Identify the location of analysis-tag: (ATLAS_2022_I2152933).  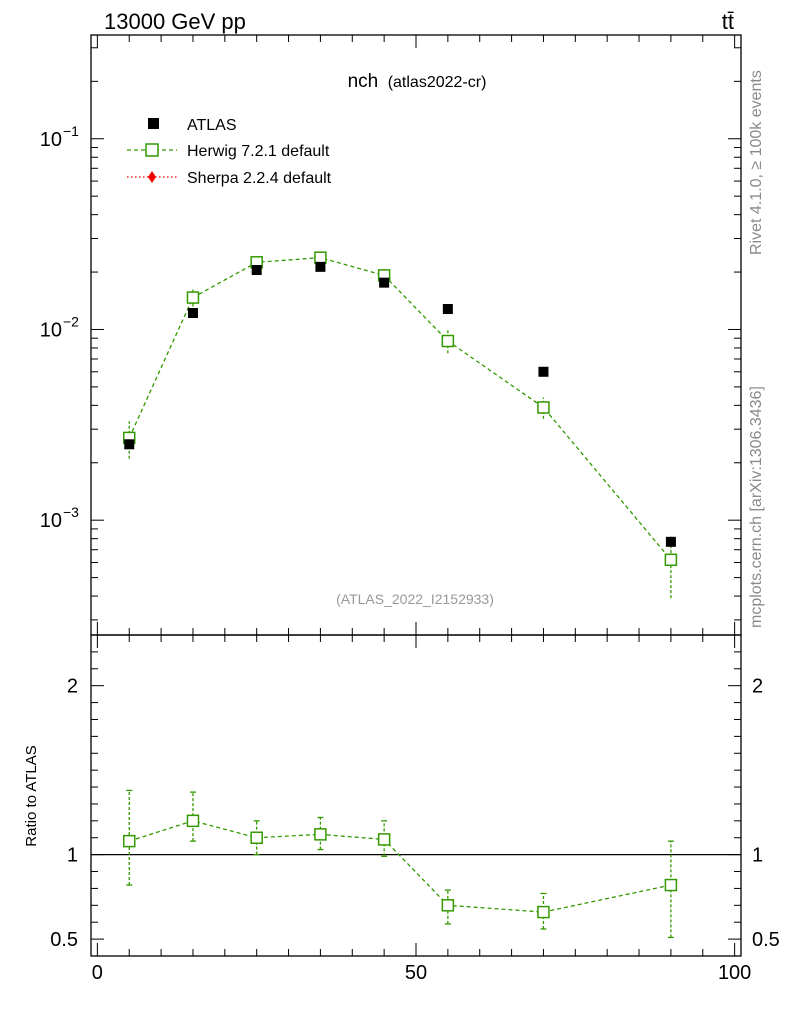
(415, 599).